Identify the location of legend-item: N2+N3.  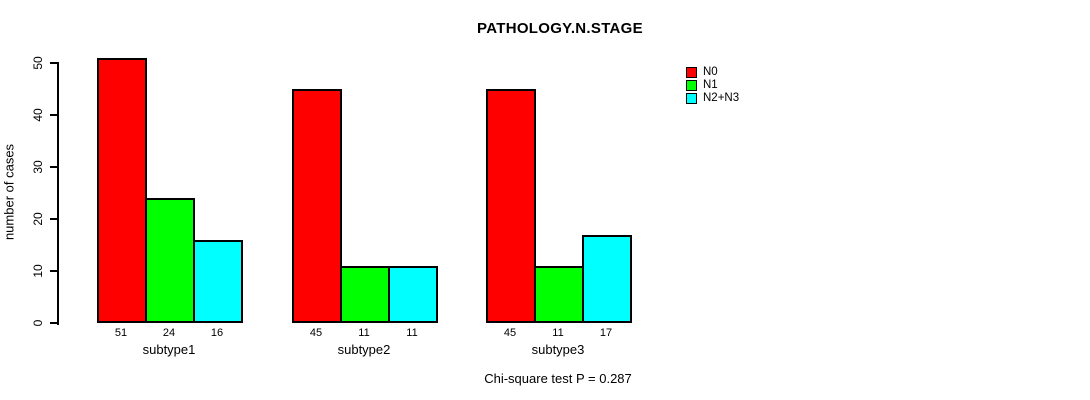
(712, 98).